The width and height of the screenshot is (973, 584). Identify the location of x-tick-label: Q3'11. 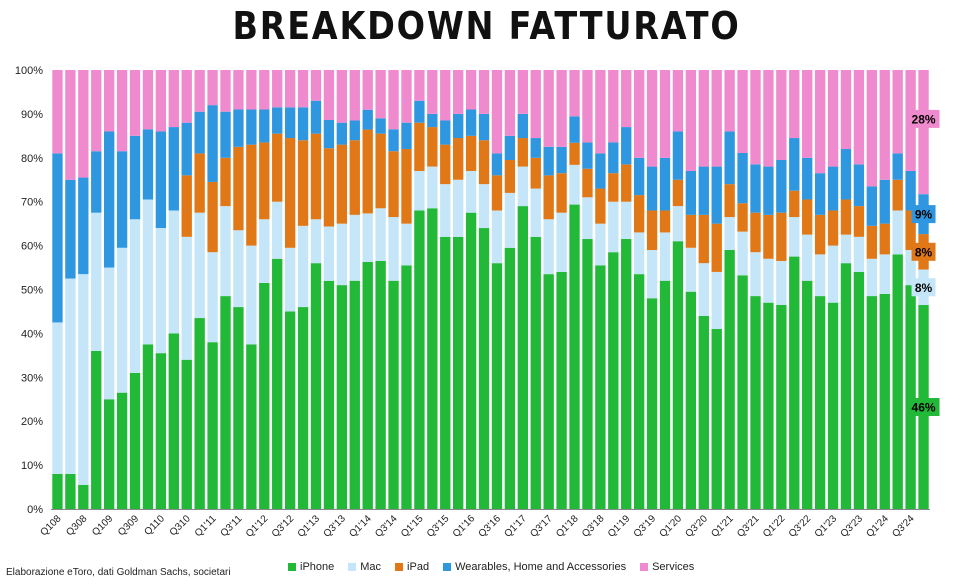
(232, 526).